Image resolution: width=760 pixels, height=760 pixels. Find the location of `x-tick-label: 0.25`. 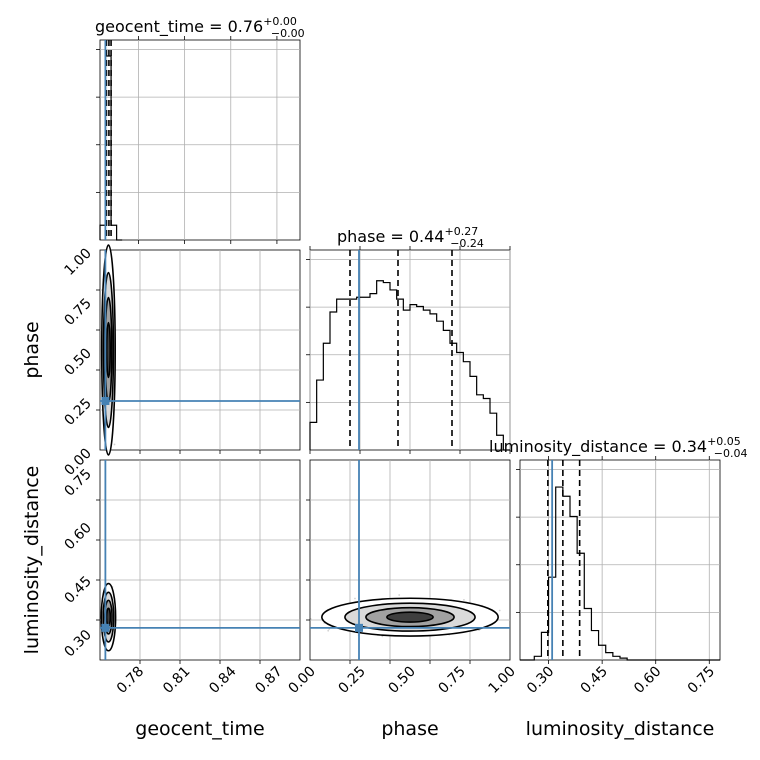

x-tick-label: 0.25 is located at coordinates (351, 680).